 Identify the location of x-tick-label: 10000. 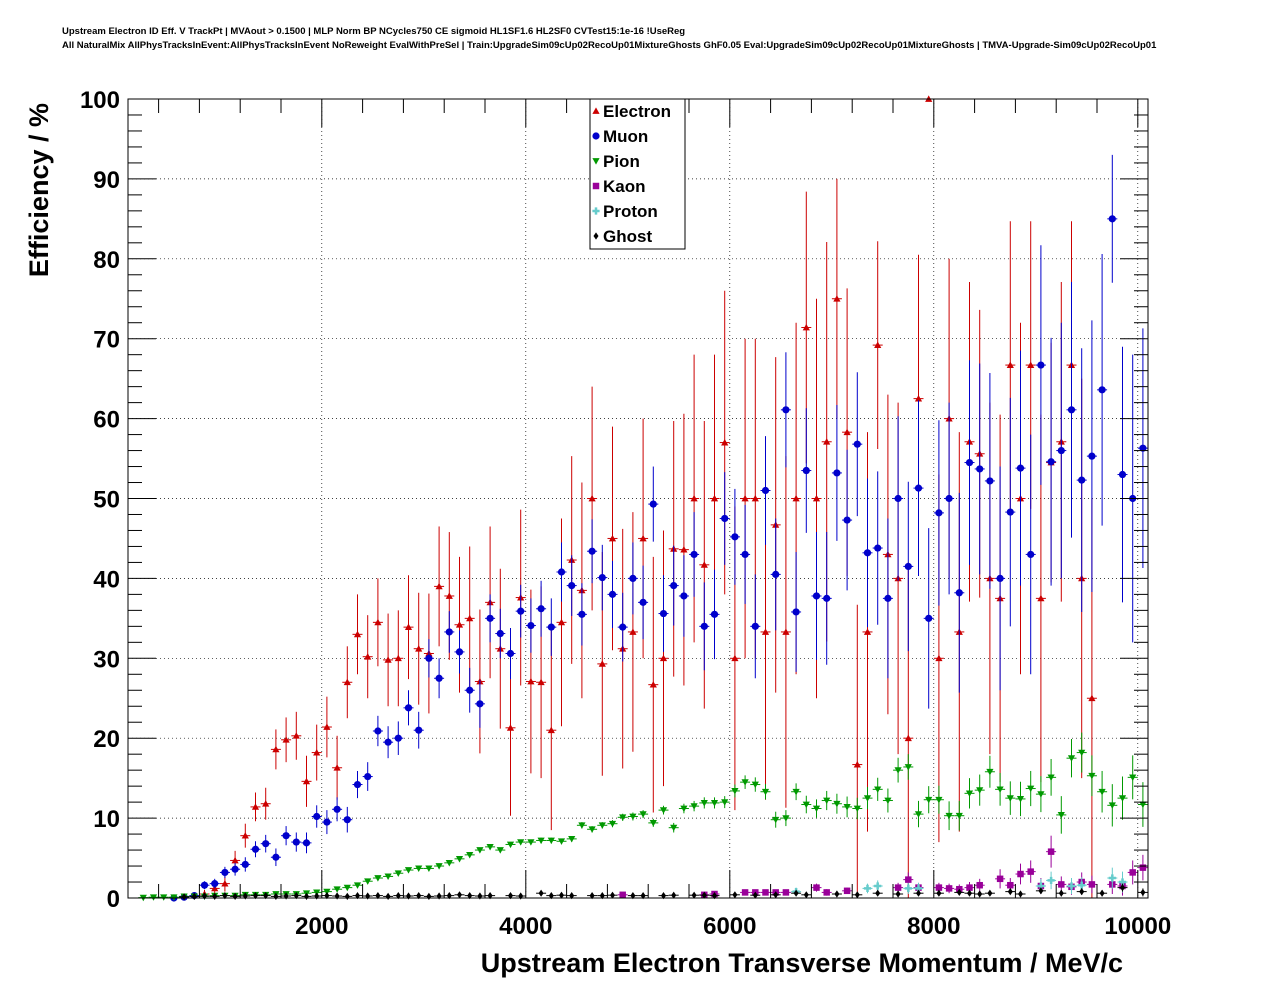
(1137, 926).